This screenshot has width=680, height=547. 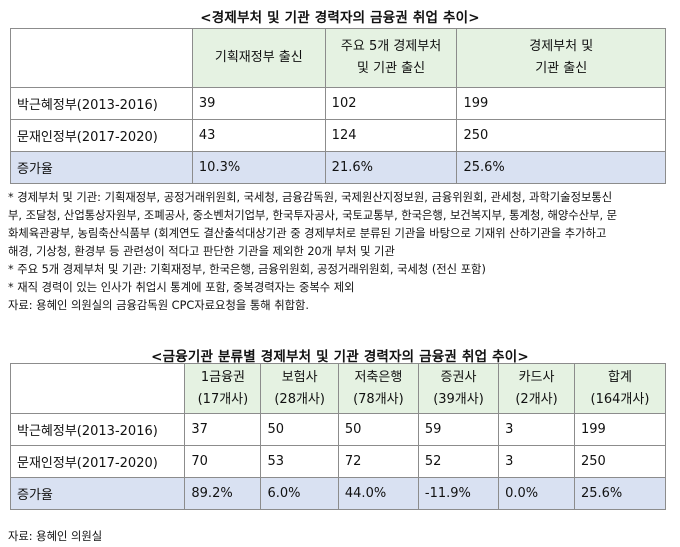 I want to click on header-cell: 경제부처 및 기관 출신, so click(x=561, y=58).